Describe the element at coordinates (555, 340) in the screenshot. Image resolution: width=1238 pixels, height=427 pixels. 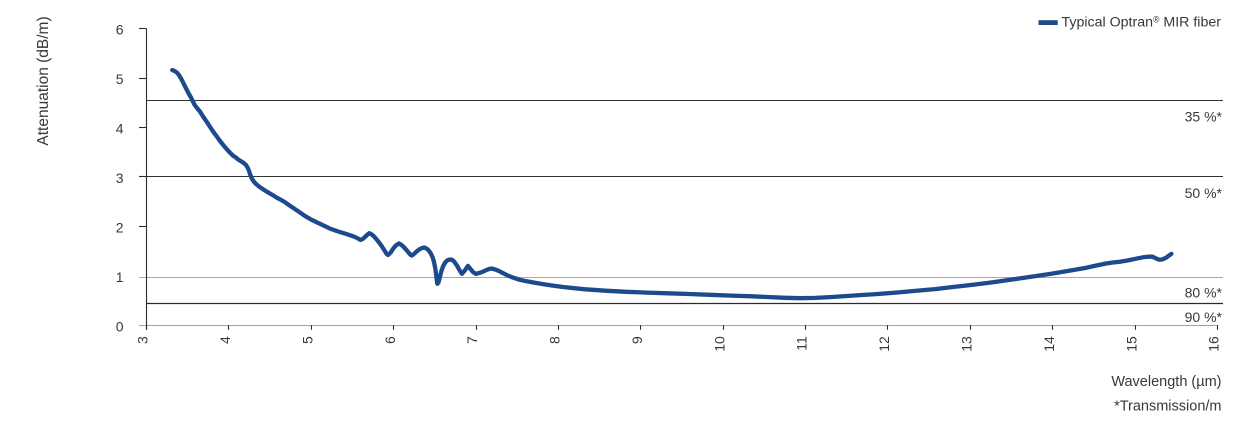
I see `svg-text: 8` at that location.